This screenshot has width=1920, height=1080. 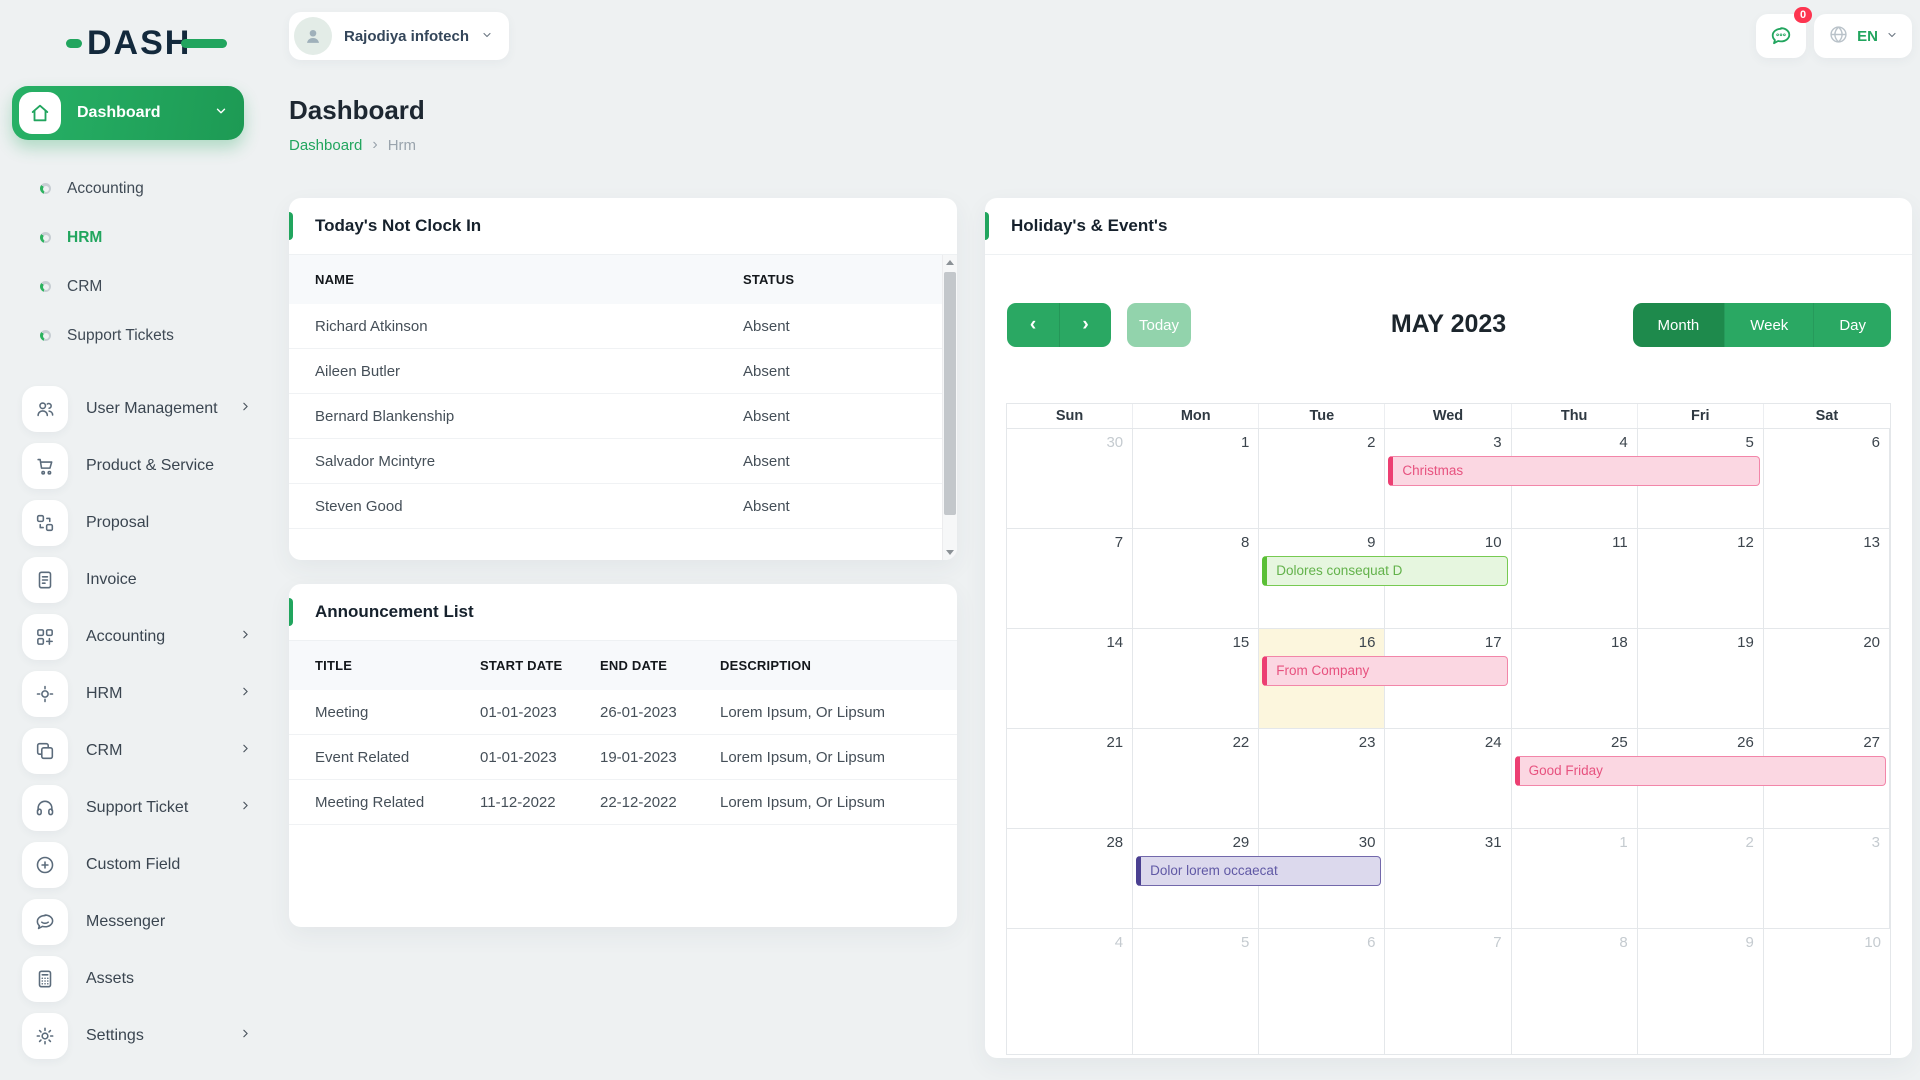 I want to click on users-icon, so click(x=45, y=408).